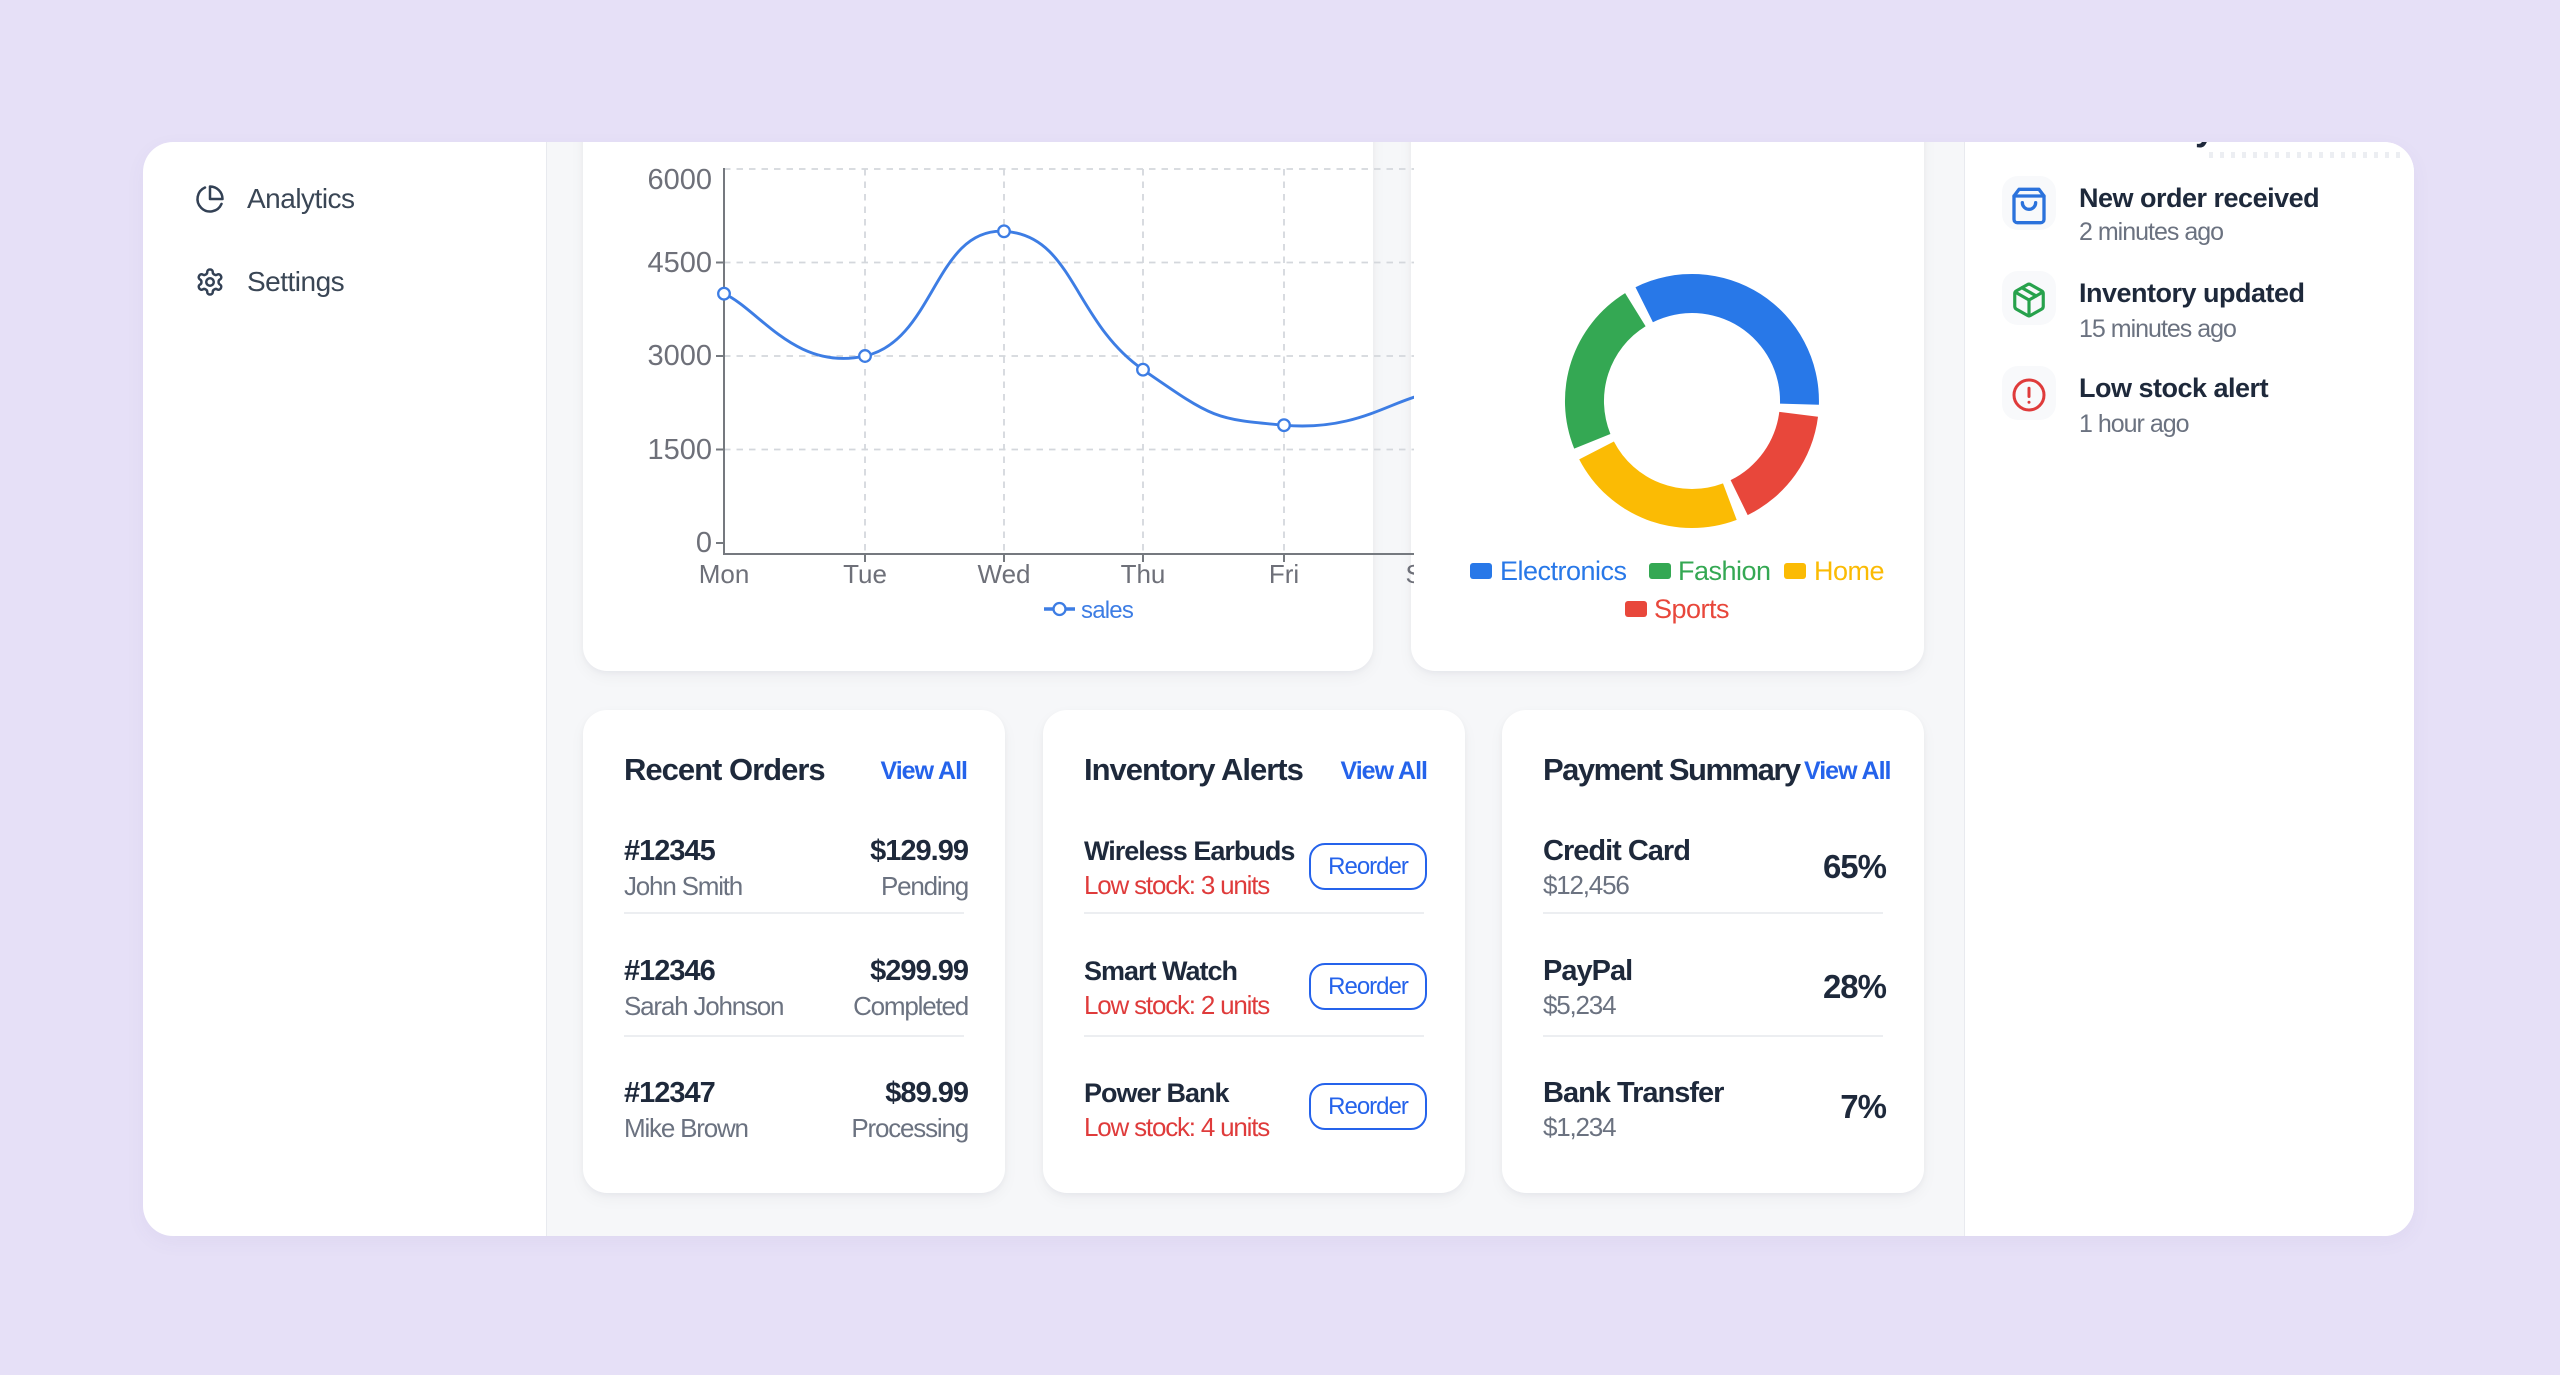  Describe the element at coordinates (1143, 574) in the screenshot. I see `svg-text: Thu` at that location.